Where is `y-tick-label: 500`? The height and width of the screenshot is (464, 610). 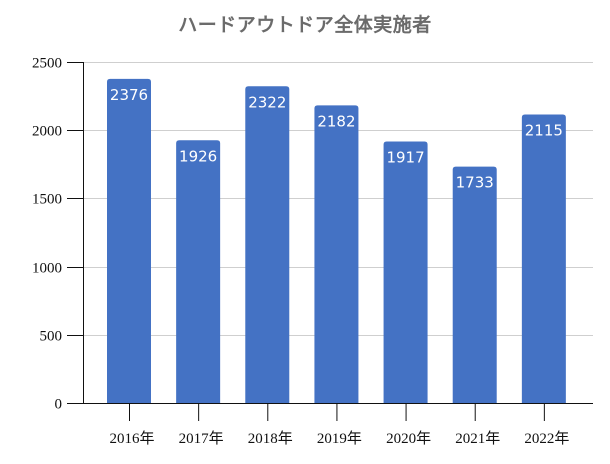
y-tick-label: 500 is located at coordinates (51, 337).